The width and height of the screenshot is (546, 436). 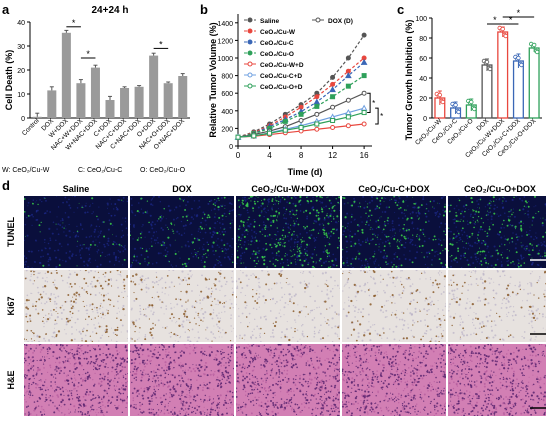 What do you see at coordinates (423, 39) in the screenshot?
I see `y-tick-label: 80` at bounding box center [423, 39].